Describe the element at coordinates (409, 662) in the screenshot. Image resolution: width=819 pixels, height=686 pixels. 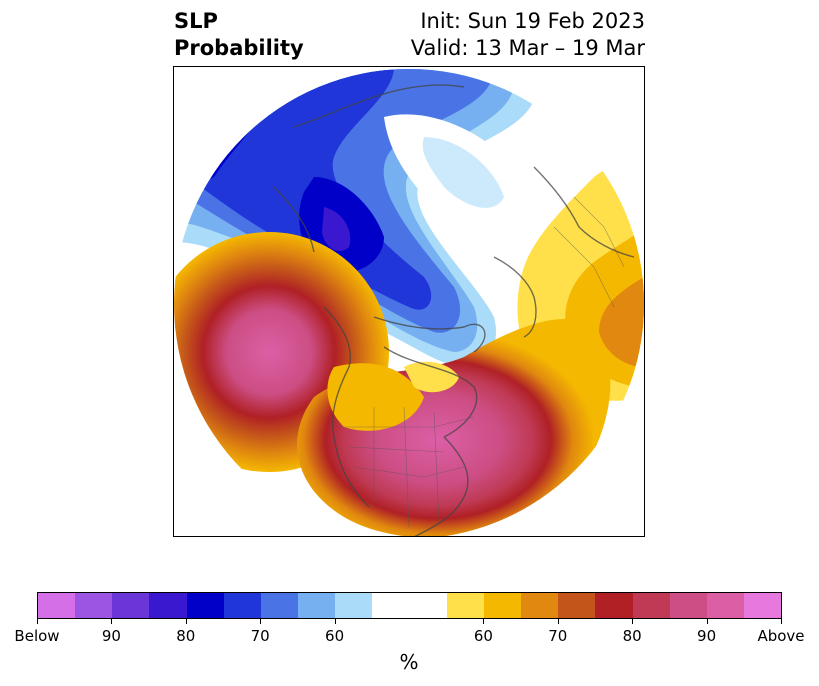
I see `colorbar-unit-label: %` at that location.